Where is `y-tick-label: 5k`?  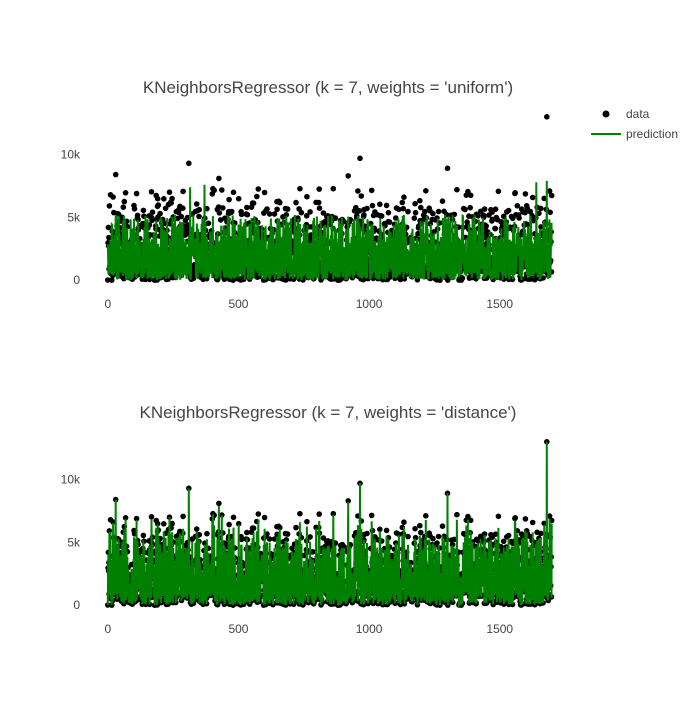 y-tick-label: 5k is located at coordinates (74, 217).